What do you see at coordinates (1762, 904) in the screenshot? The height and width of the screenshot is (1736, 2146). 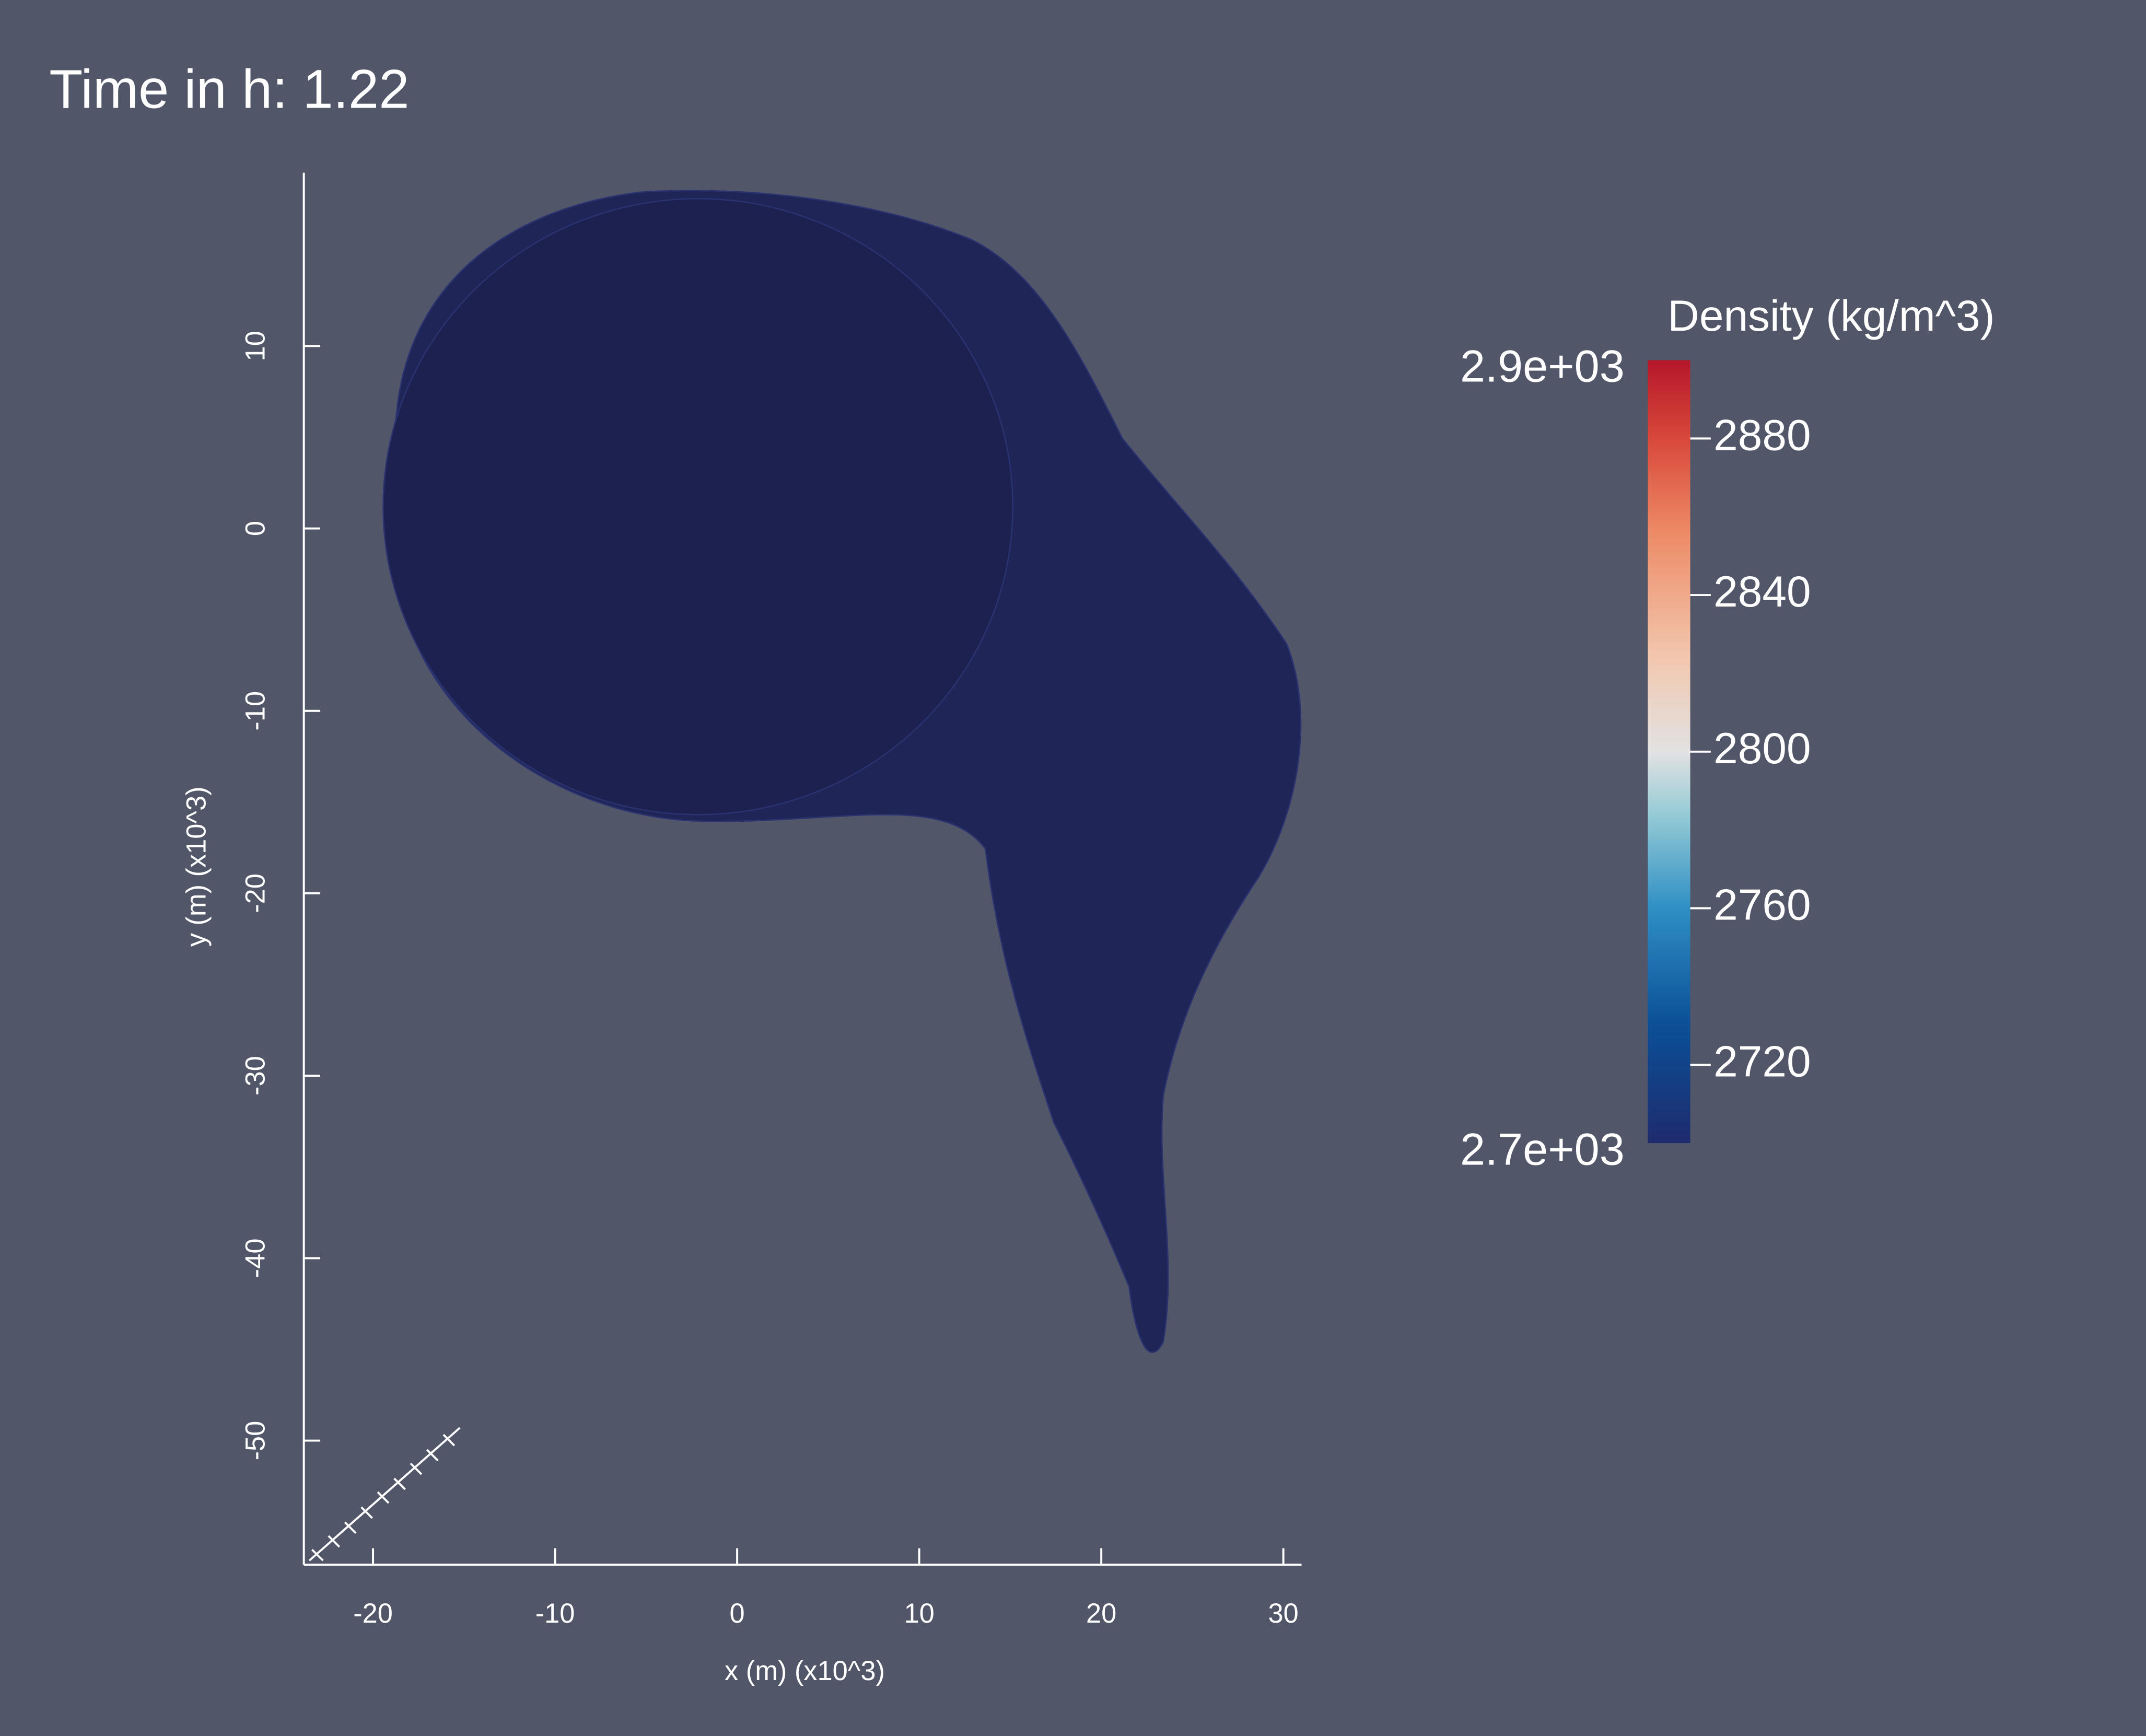 I see `colorbar-tick-label: 2760` at bounding box center [1762, 904].